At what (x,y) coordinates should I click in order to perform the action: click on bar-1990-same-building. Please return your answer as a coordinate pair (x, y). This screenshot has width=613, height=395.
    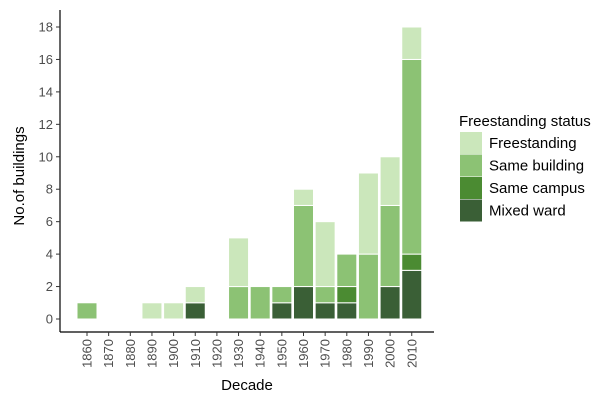
    Looking at the image, I should click on (368, 286).